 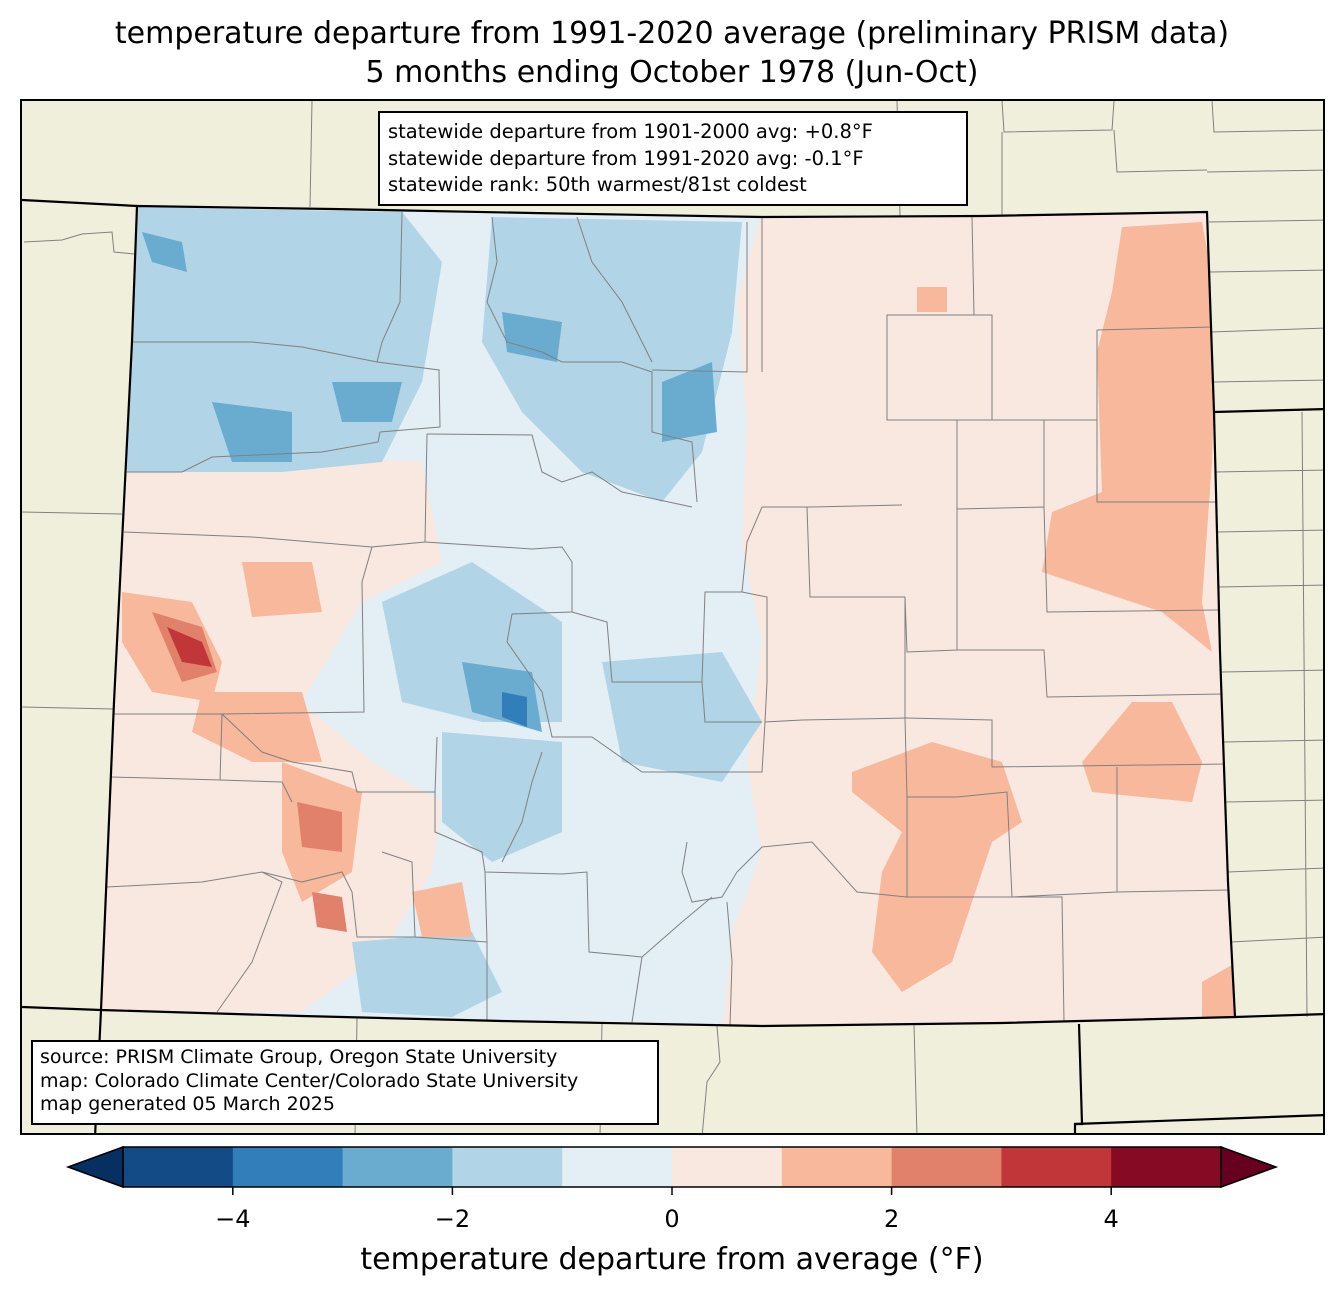 I want to click on colorbar-tick-label: 2, so click(x=891, y=1219).